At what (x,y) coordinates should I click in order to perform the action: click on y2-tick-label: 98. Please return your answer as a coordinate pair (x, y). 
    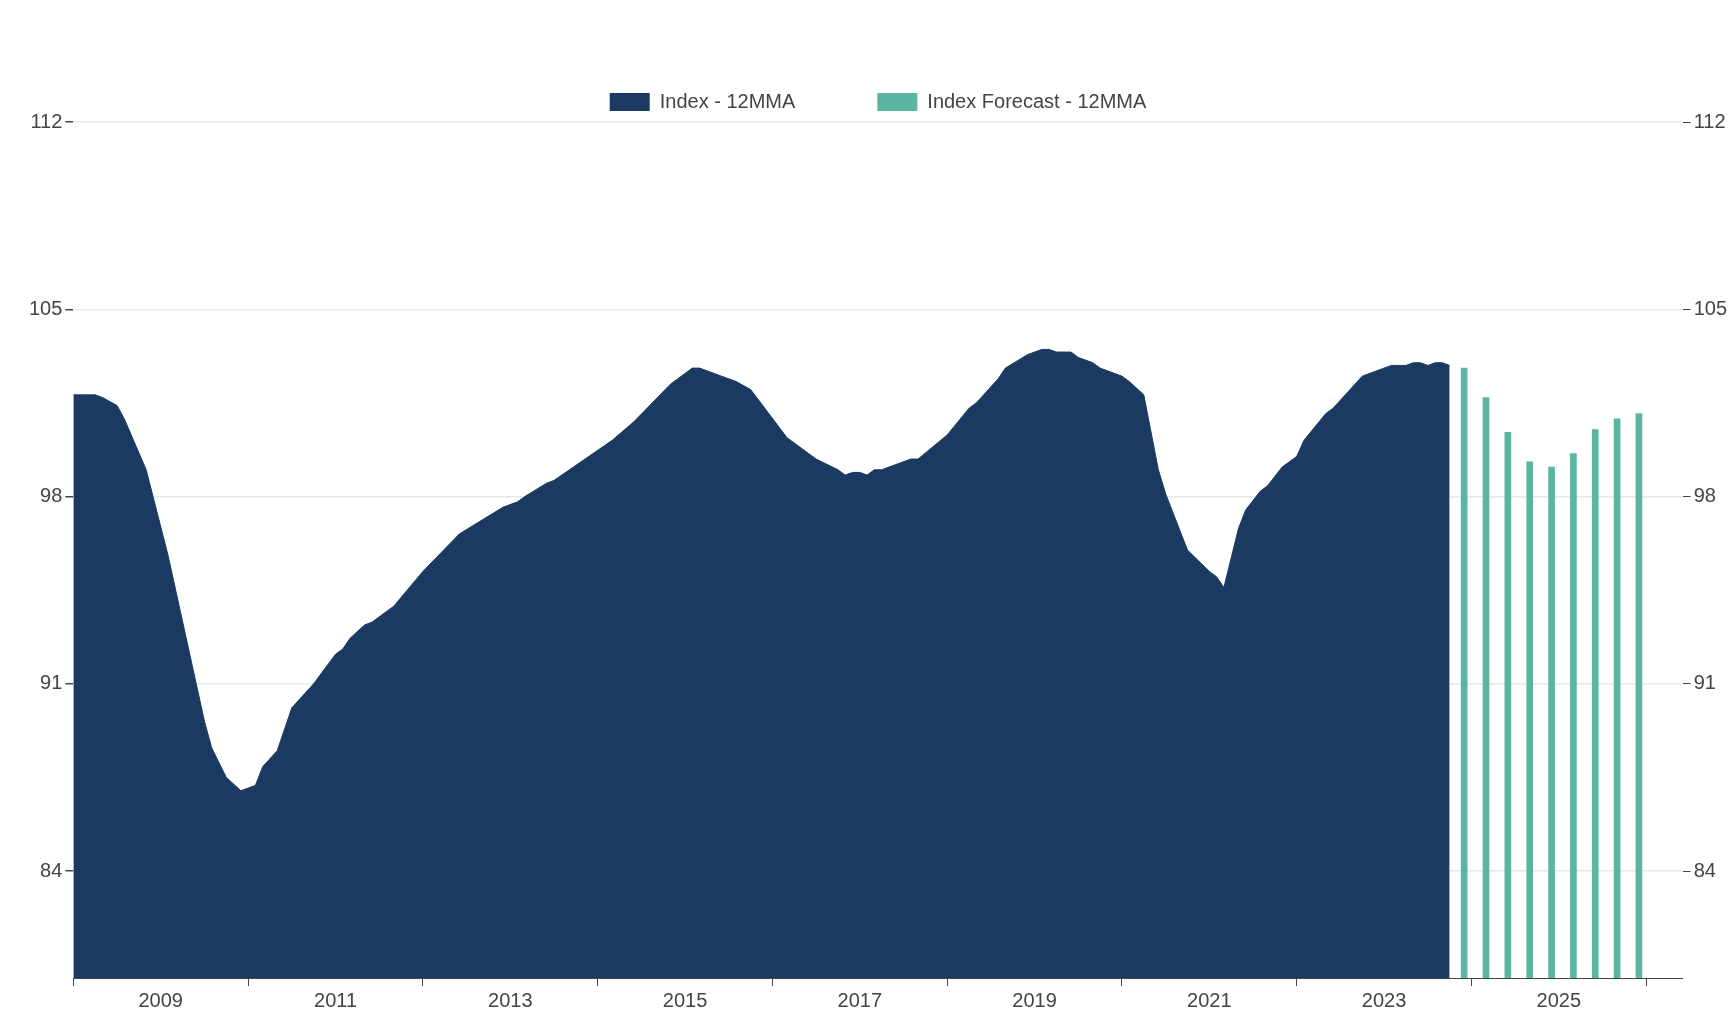
    Looking at the image, I should click on (51, 495).